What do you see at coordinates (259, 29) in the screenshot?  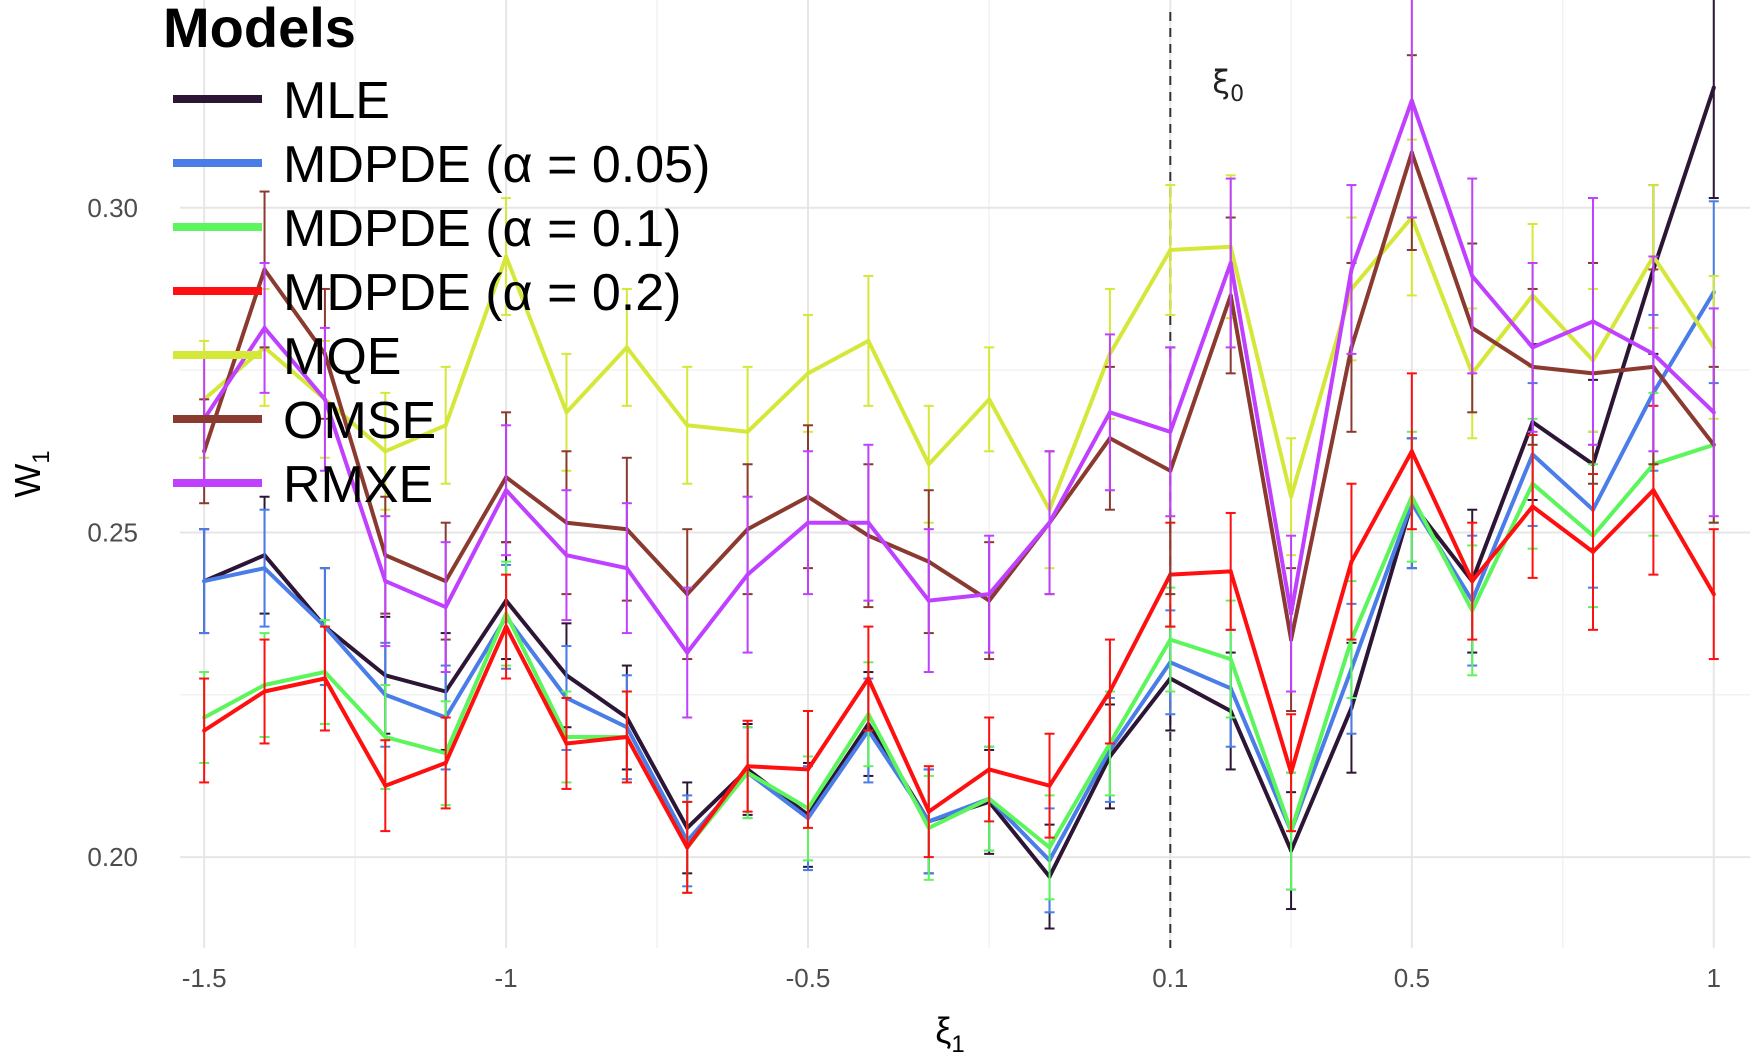 I see `legend-title: Models` at bounding box center [259, 29].